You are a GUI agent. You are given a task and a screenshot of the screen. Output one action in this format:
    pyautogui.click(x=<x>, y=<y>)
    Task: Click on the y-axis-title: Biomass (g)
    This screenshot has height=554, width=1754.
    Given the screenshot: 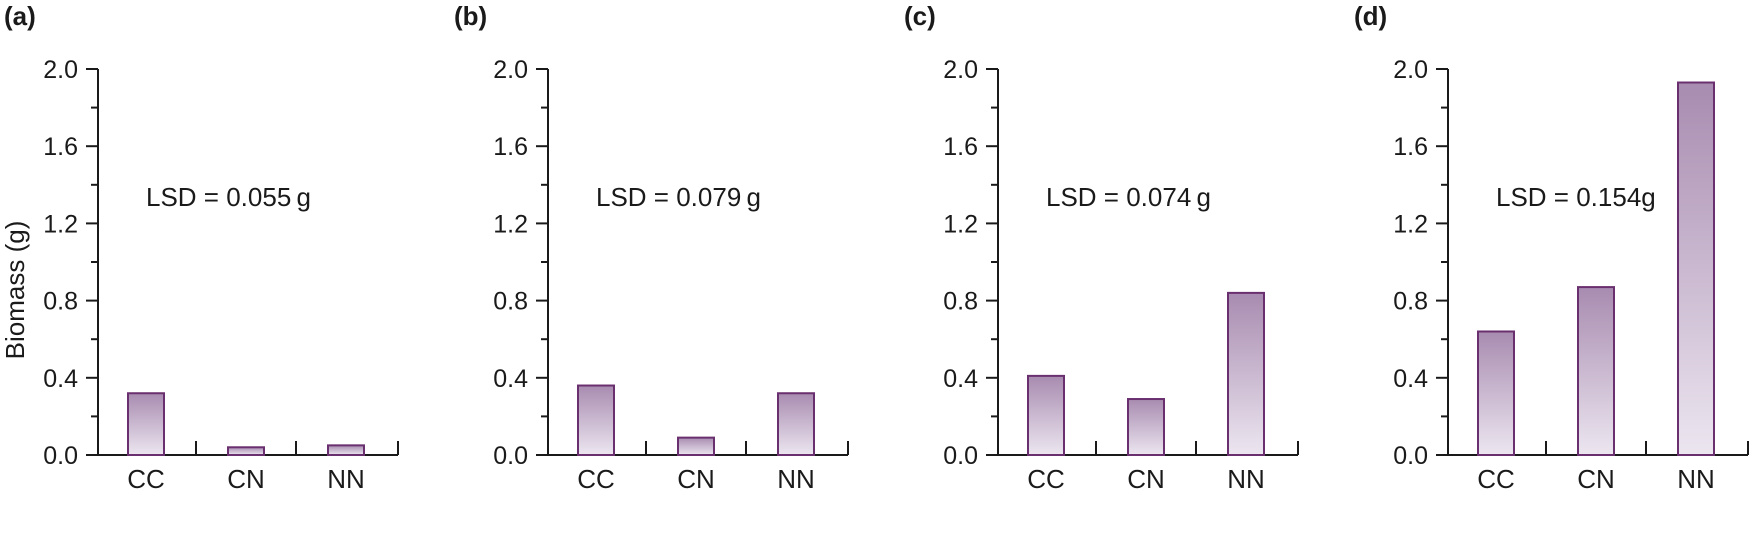 What is the action you would take?
    pyautogui.click(x=15, y=290)
    